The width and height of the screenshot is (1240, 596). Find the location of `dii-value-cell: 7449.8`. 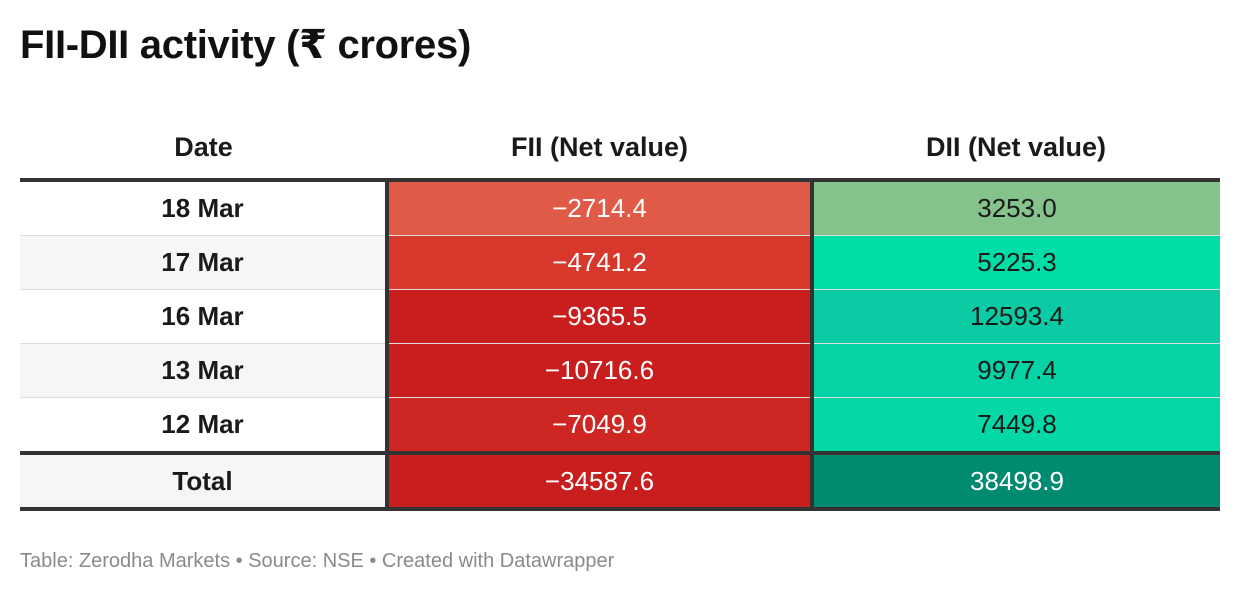

dii-value-cell: 7449.8 is located at coordinates (1015, 425).